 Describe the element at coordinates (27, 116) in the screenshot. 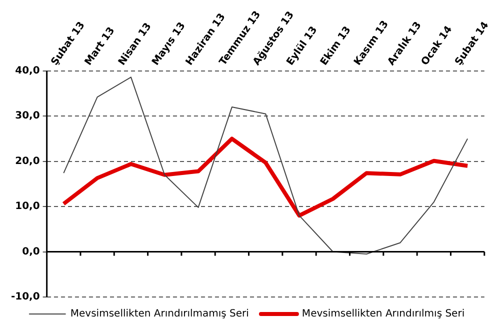

I see `y-tick-label: 30,0` at that location.